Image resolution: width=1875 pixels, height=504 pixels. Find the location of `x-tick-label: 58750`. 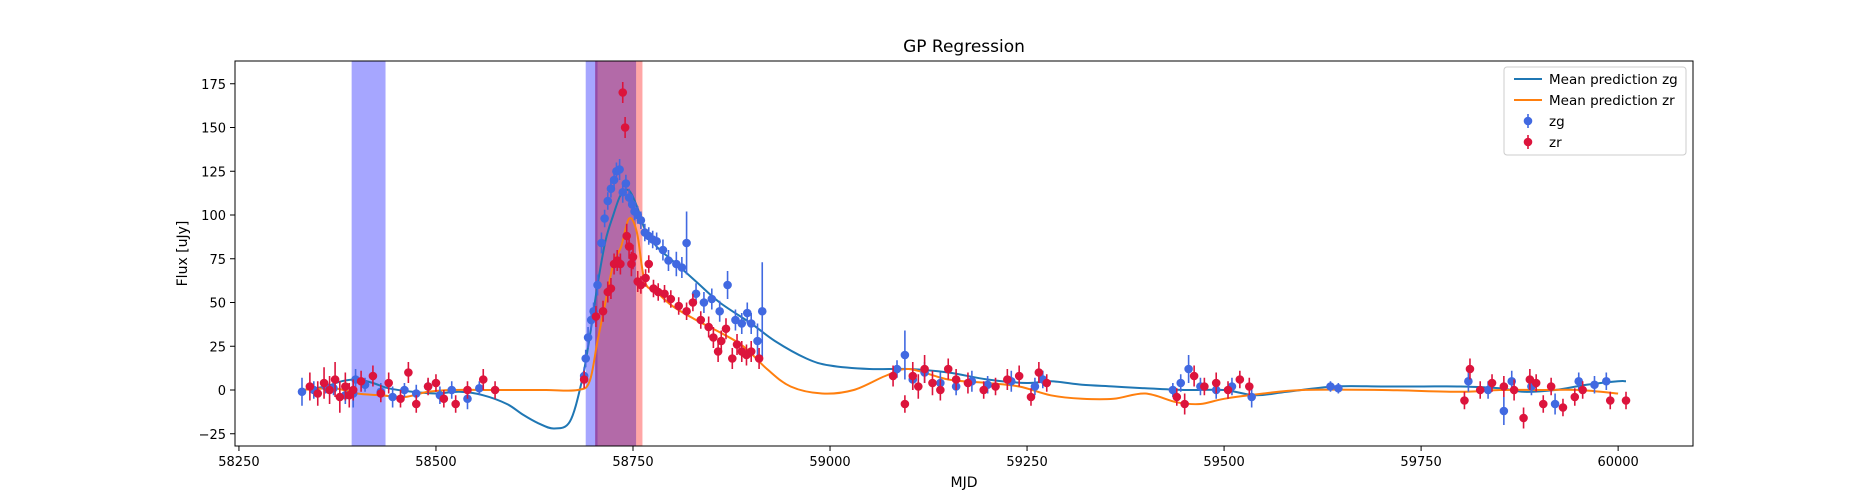

x-tick-label: 58750 is located at coordinates (632, 462).